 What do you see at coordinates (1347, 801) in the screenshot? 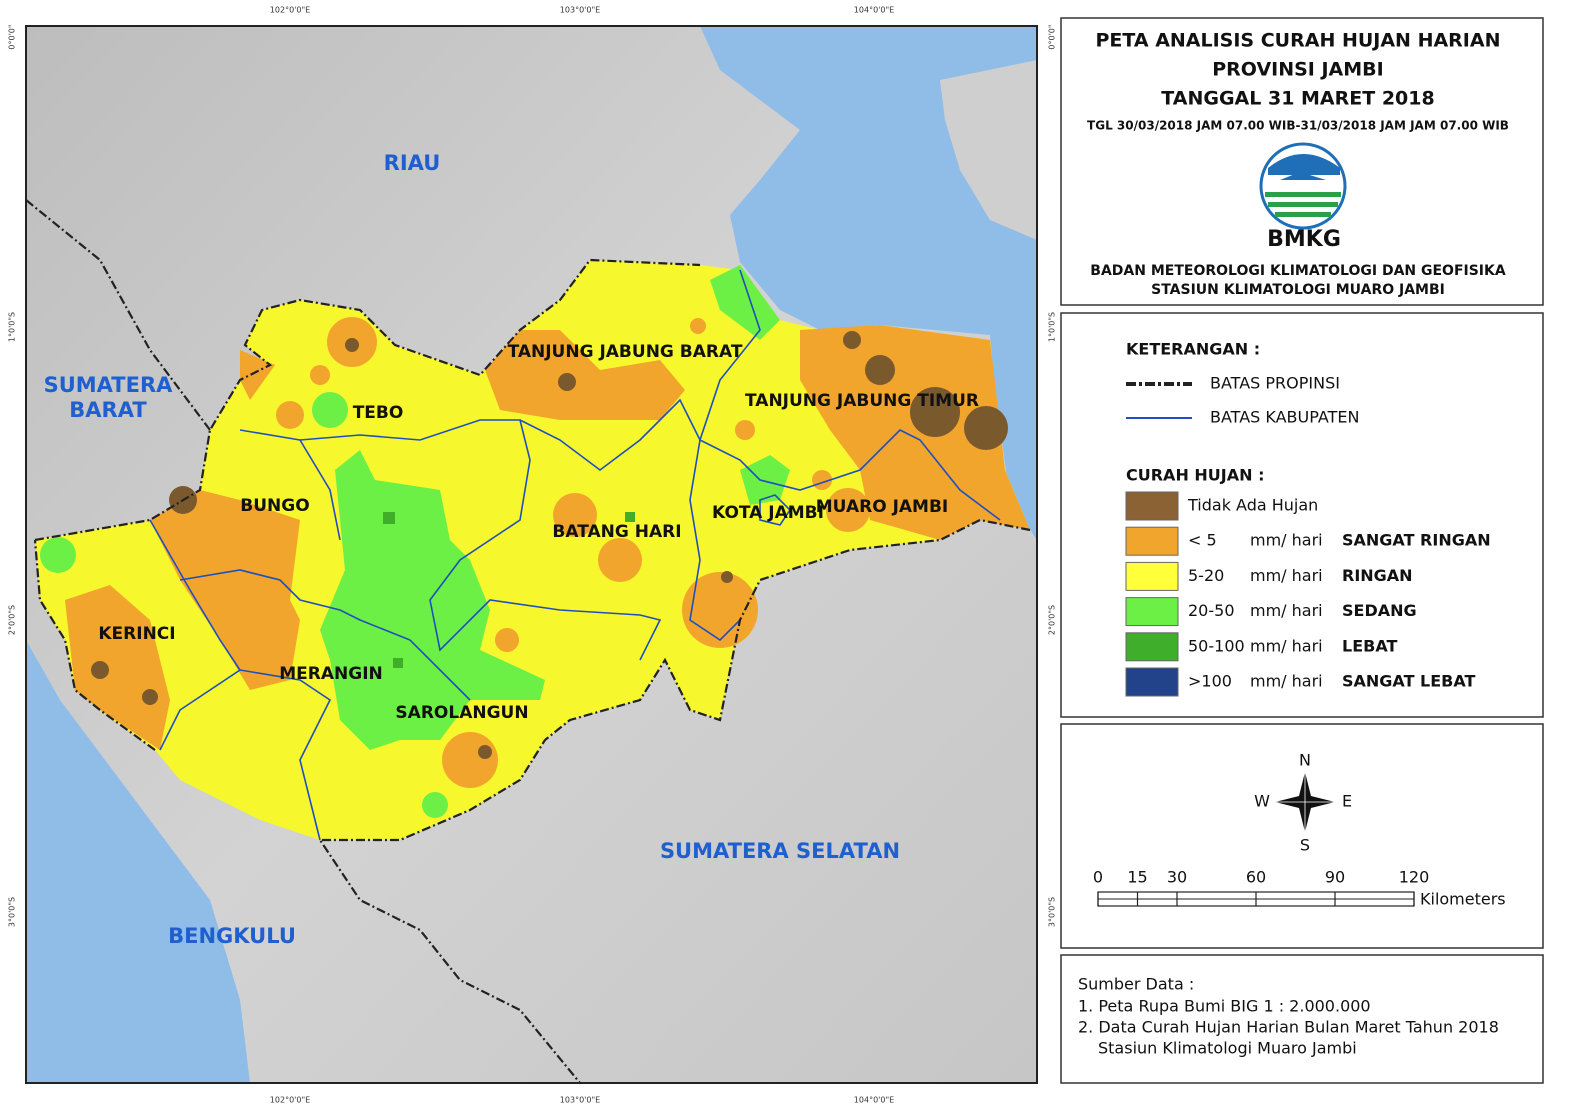
I see `compass-letter: E` at bounding box center [1347, 801].